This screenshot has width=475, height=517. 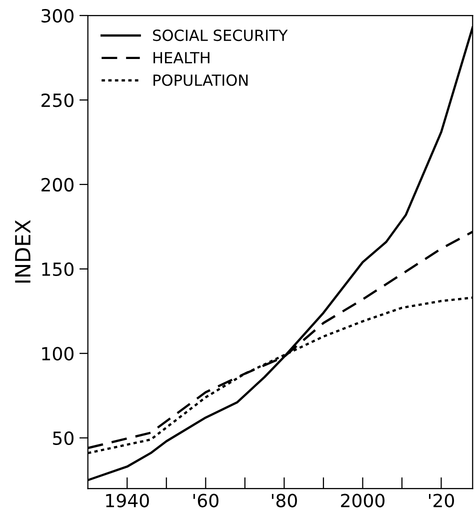 I want to click on x-tick-label: 1940, so click(x=127, y=501).